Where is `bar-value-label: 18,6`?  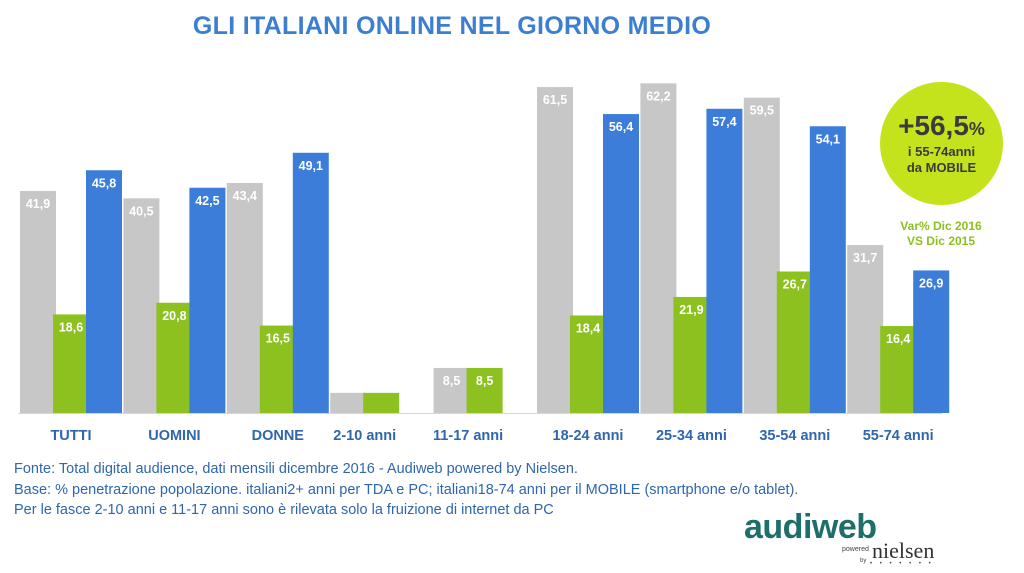 bar-value-label: 18,6 is located at coordinates (71, 327).